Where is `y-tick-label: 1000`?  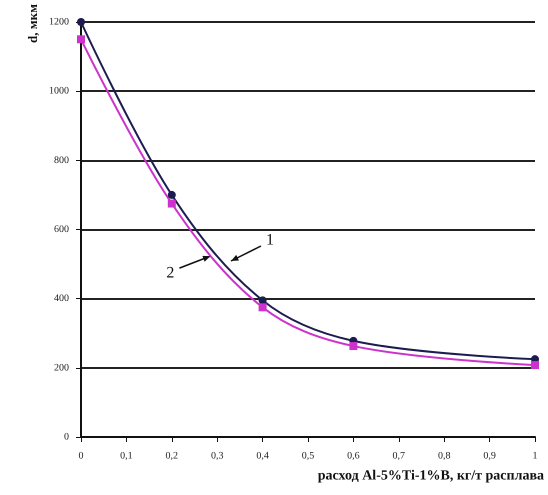 y-tick-label: 1000 is located at coordinates (59, 91).